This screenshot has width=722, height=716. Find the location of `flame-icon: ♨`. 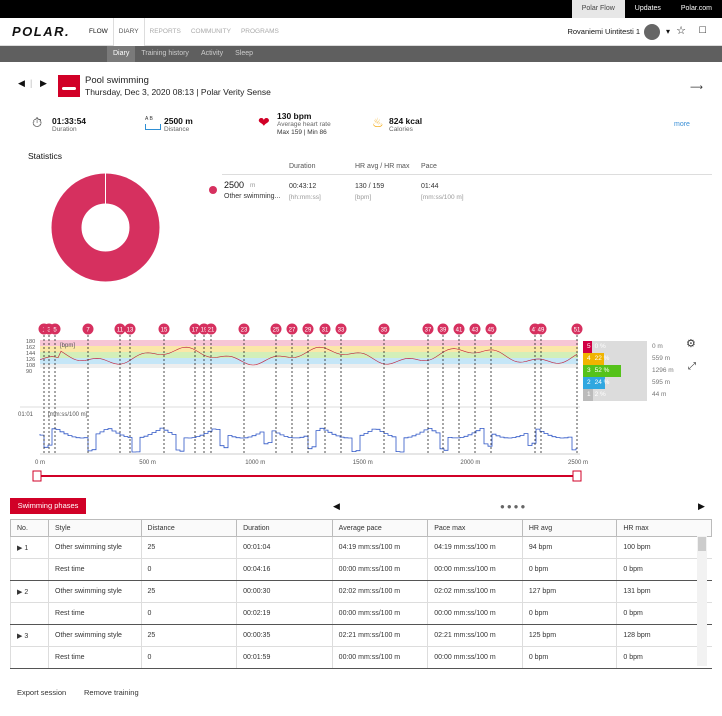

flame-icon: ♨ is located at coordinates (378, 122).